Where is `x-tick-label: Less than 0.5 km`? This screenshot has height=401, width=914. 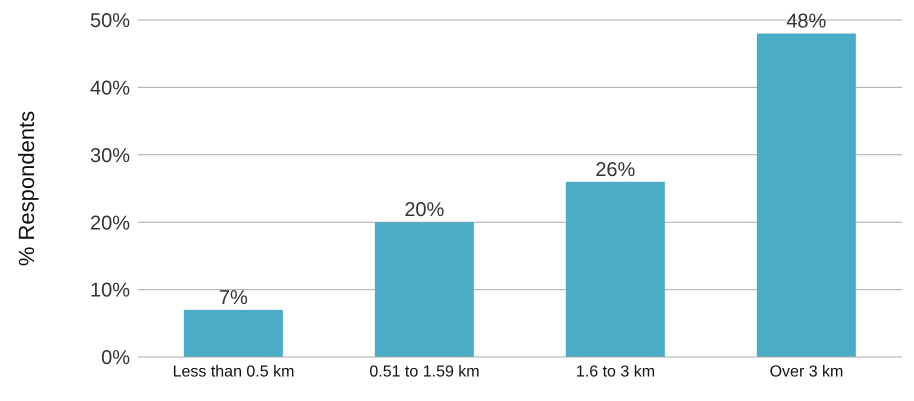
x-tick-label: Less than 0.5 km is located at coordinates (233, 371).